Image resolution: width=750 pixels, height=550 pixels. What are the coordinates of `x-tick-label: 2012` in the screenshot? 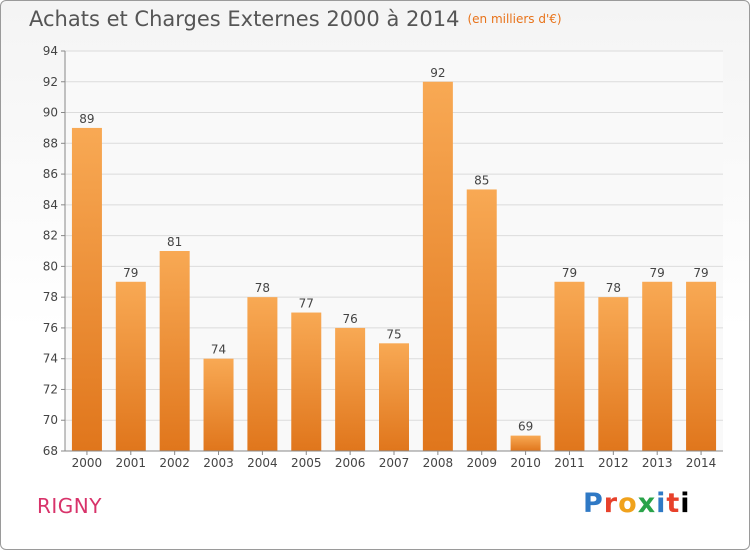 It's located at (613, 463).